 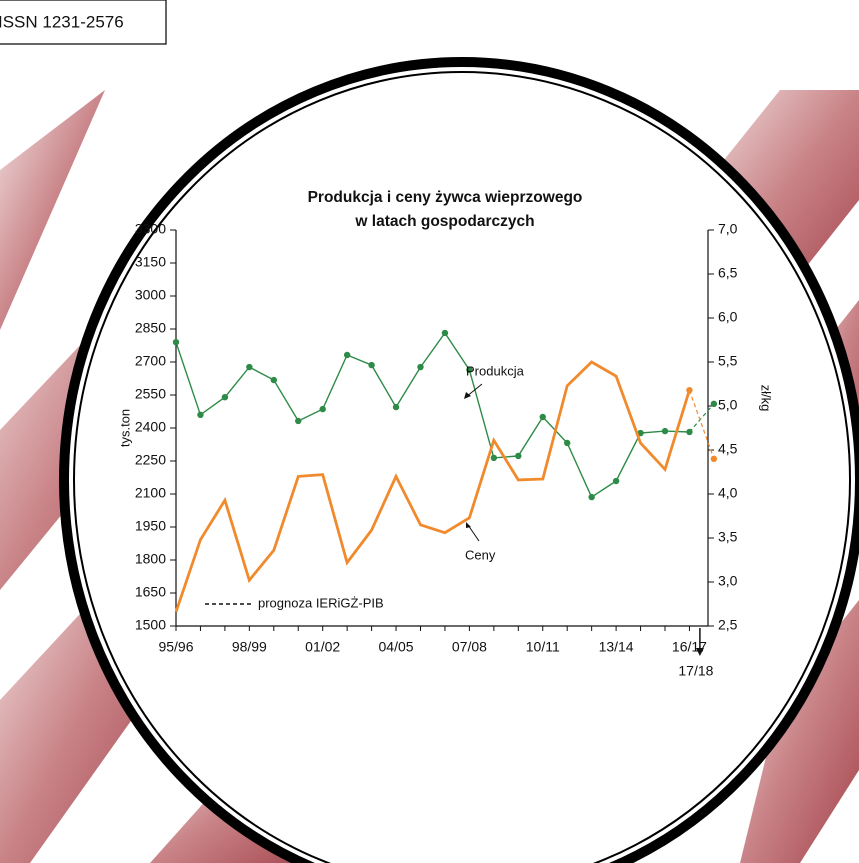 What do you see at coordinates (728, 625) in the screenshot?
I see `y2-tick-label: 2,5` at bounding box center [728, 625].